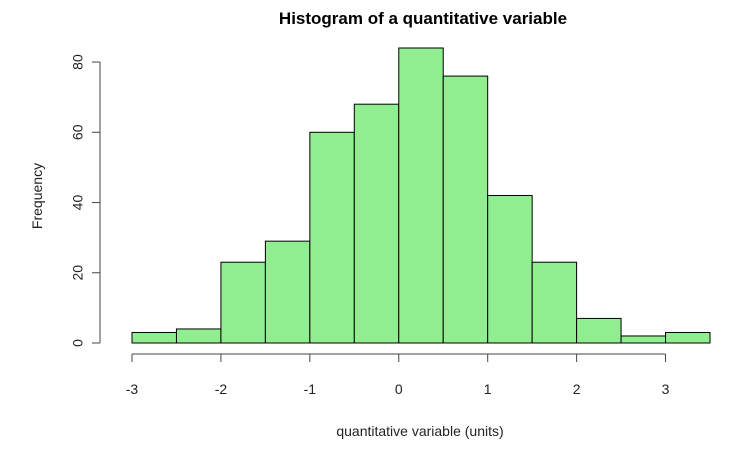 This screenshot has width=753, height=452. Describe the element at coordinates (399, 389) in the screenshot. I see `x-tick-label: 0` at that location.